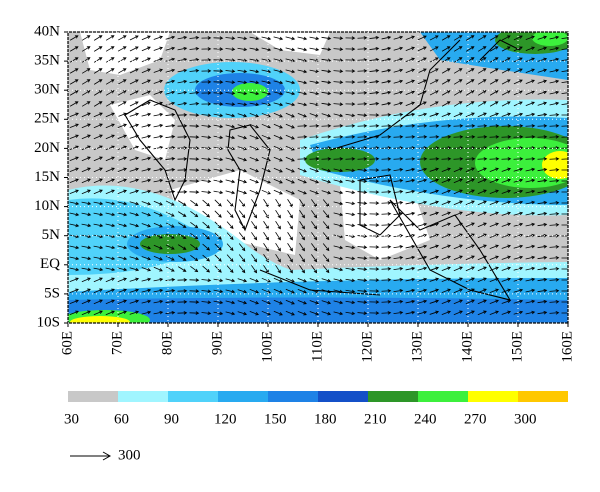 This screenshot has height=492, width=600. What do you see at coordinates (525, 419) in the screenshot?
I see `colorbar-label: 300` at bounding box center [525, 419].